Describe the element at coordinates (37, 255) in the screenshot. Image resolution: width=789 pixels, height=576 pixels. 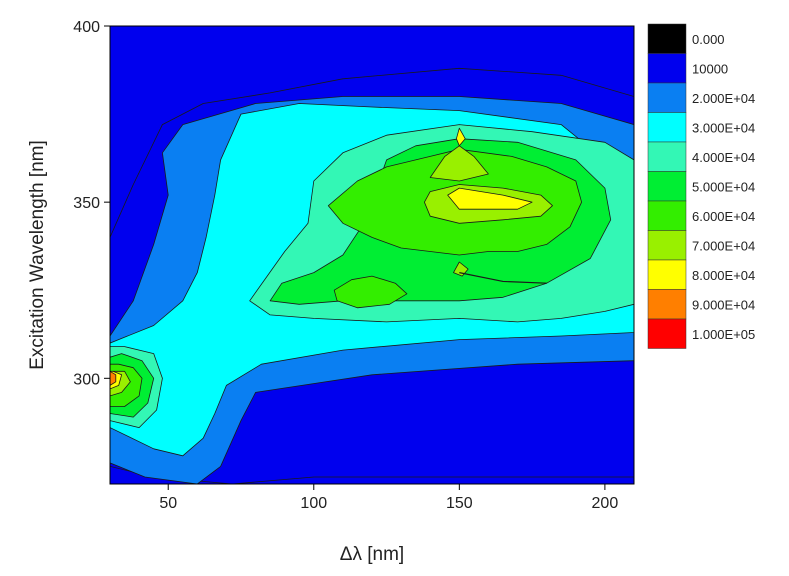
I see `y-axis-title: Excitation Wavelength [nm]` at that location.